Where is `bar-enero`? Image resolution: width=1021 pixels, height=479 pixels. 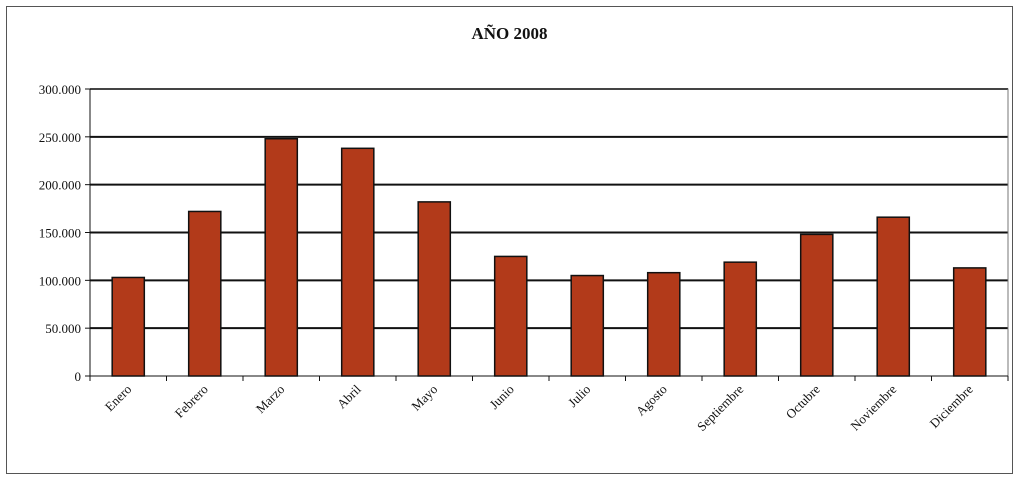
bar-enero is located at coordinates (128, 326).